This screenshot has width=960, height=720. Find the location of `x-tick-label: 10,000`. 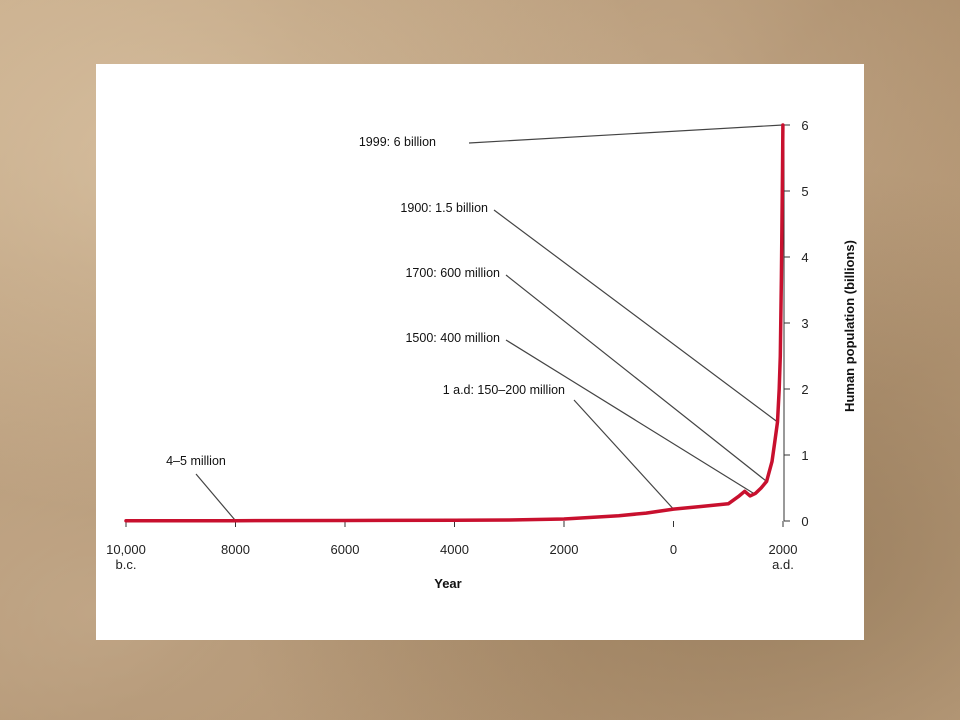

x-tick-label: 10,000 is located at coordinates (126, 549).